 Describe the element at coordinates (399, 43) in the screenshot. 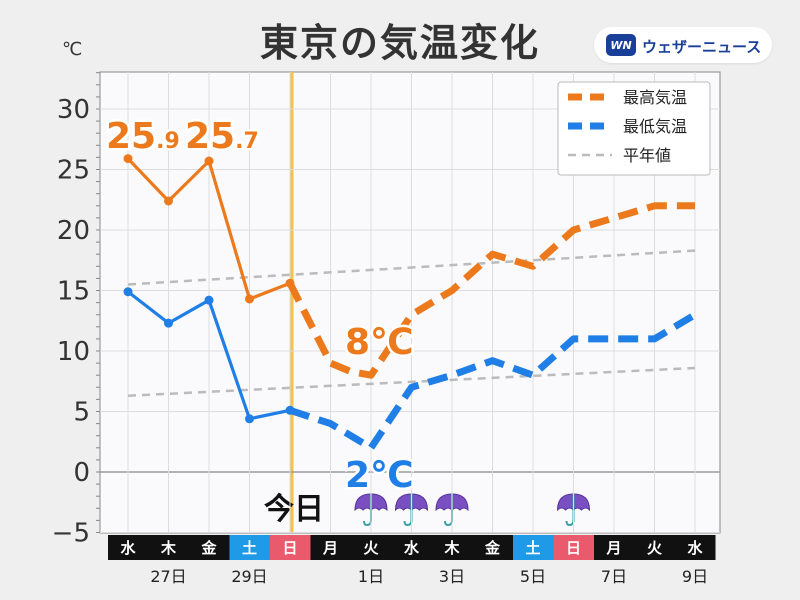

I see `chart-title: 東京の気温変化` at that location.